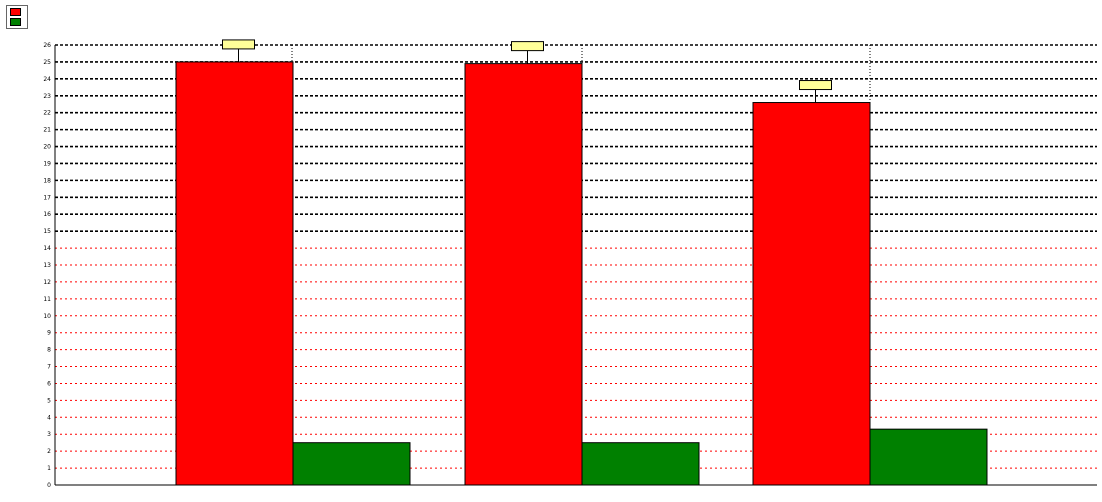  Describe the element at coordinates (49, 434) in the screenshot. I see `y-tick-label: 3` at that location.